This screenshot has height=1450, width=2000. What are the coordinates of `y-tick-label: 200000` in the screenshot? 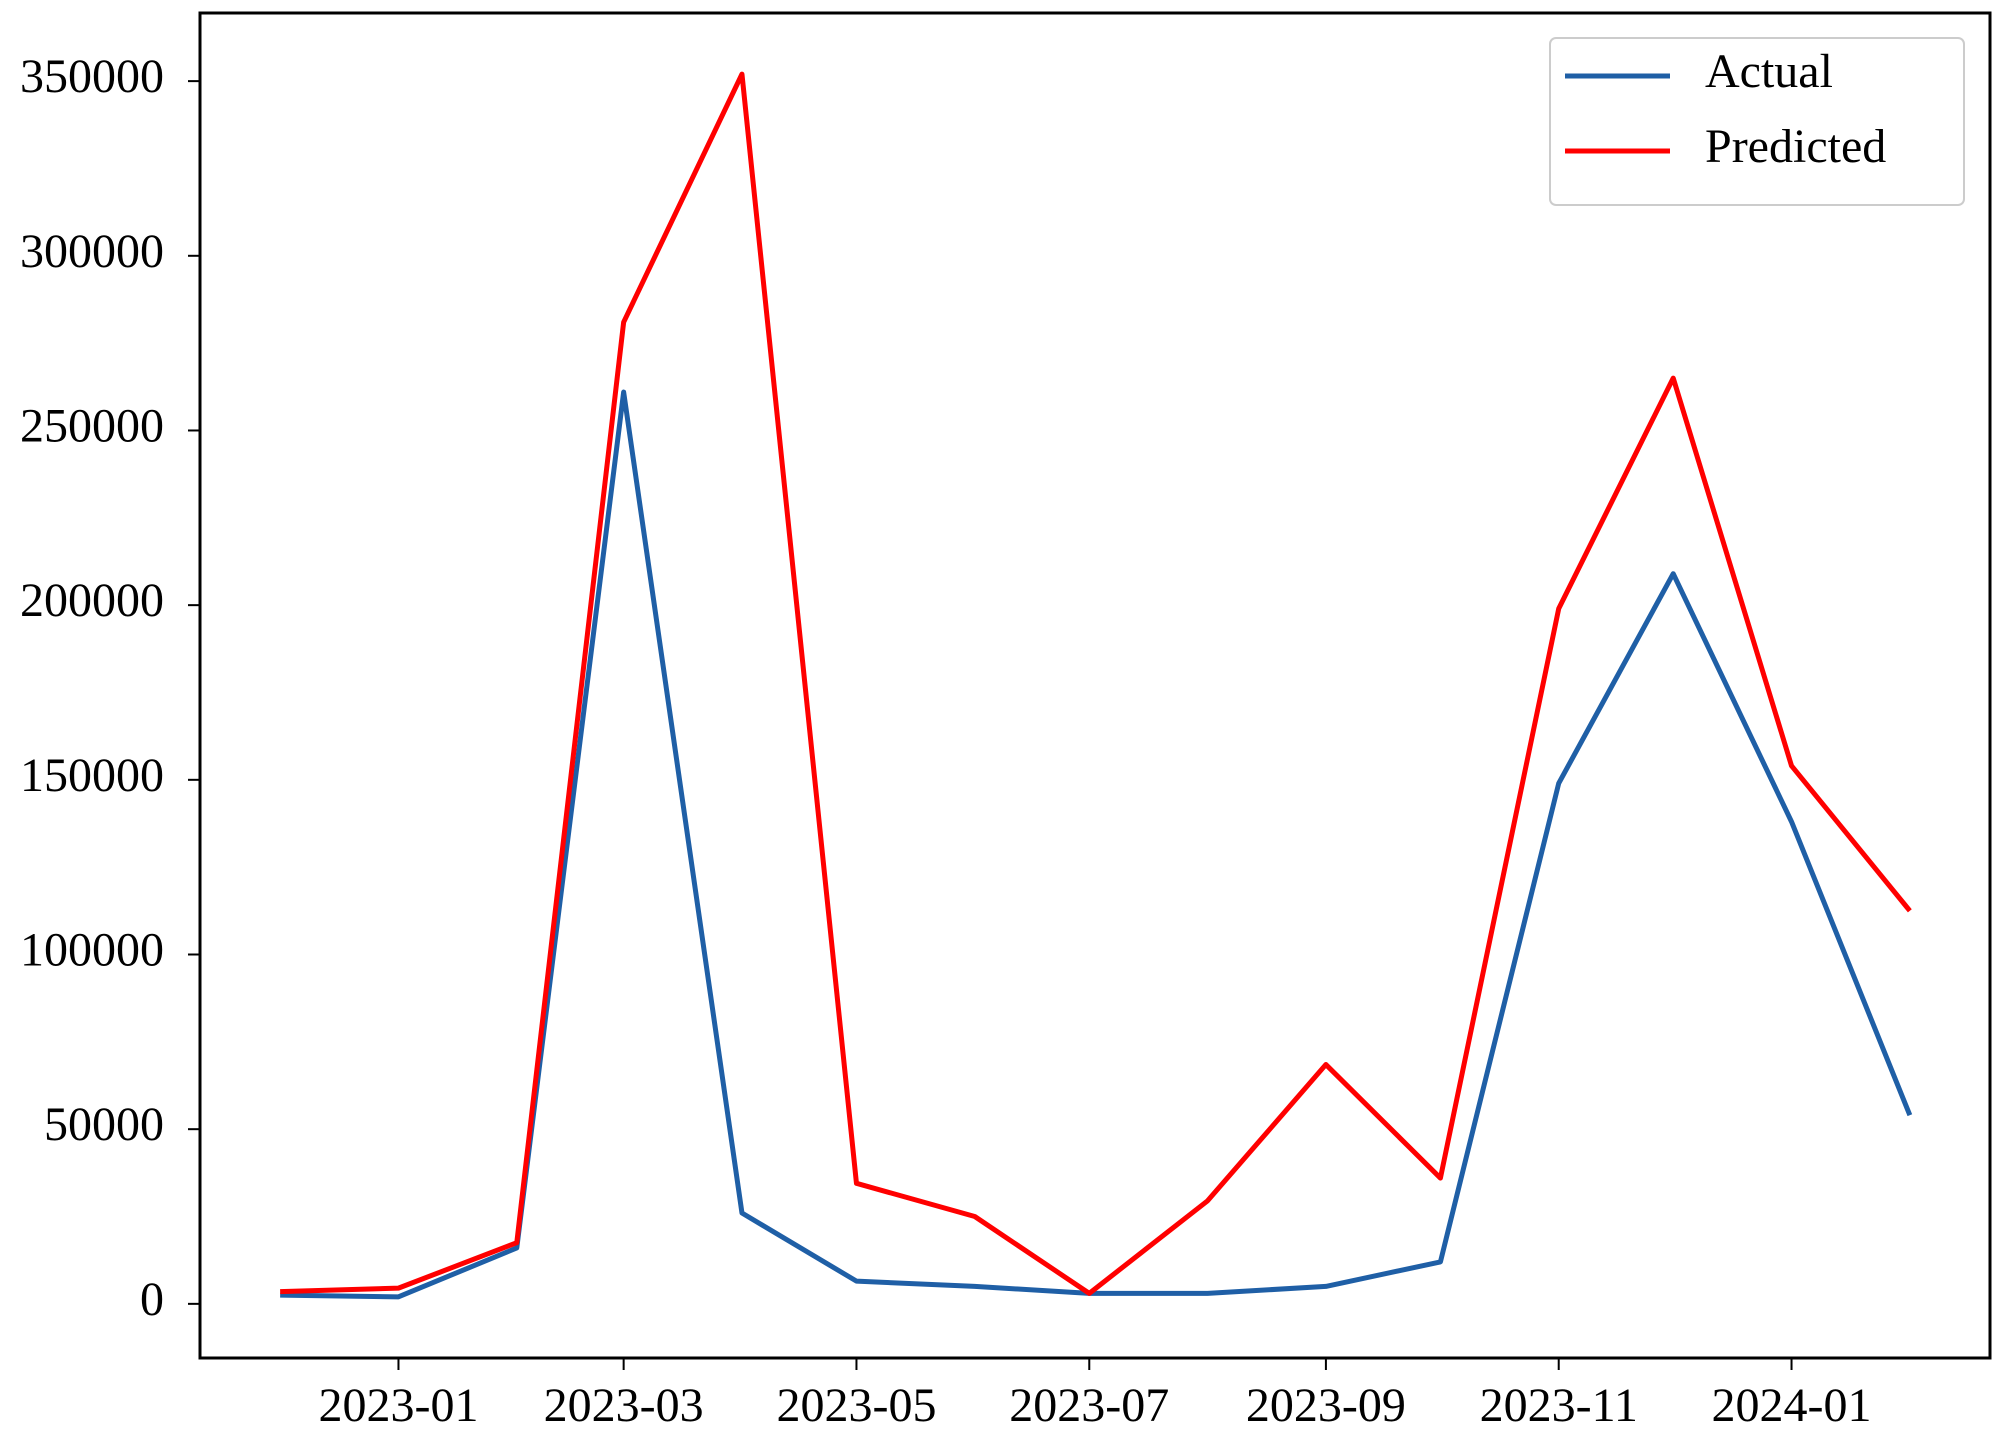 It's located at (92, 600).